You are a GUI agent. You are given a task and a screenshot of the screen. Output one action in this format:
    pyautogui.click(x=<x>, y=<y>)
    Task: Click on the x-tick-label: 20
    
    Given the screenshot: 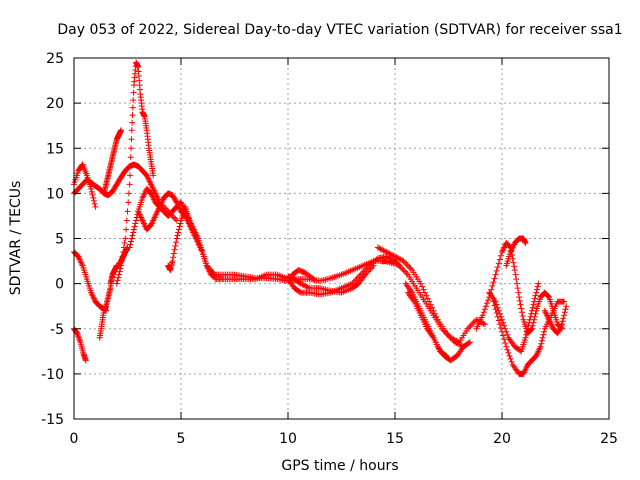 What is the action you would take?
    pyautogui.click(x=502, y=439)
    